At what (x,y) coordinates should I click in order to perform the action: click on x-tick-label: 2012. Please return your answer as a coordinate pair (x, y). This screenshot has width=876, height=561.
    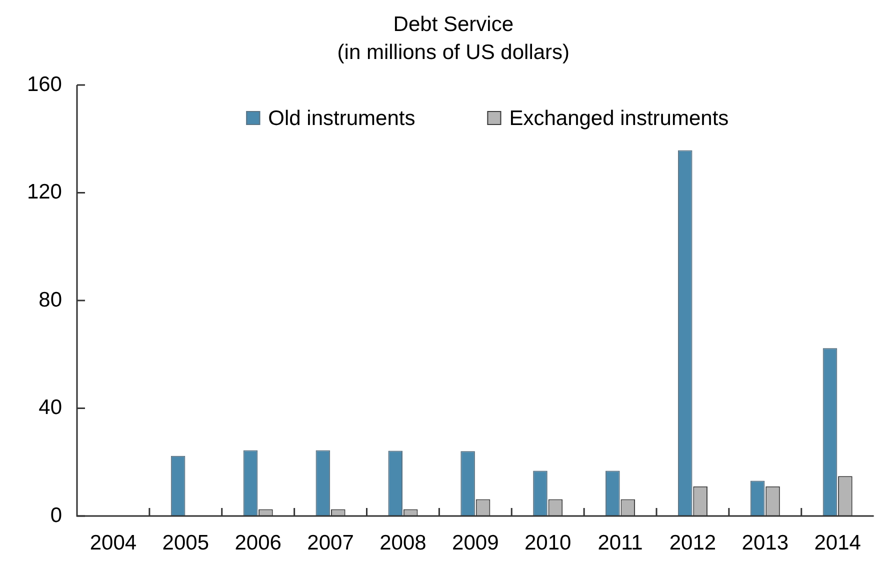
    Looking at the image, I should click on (692, 542).